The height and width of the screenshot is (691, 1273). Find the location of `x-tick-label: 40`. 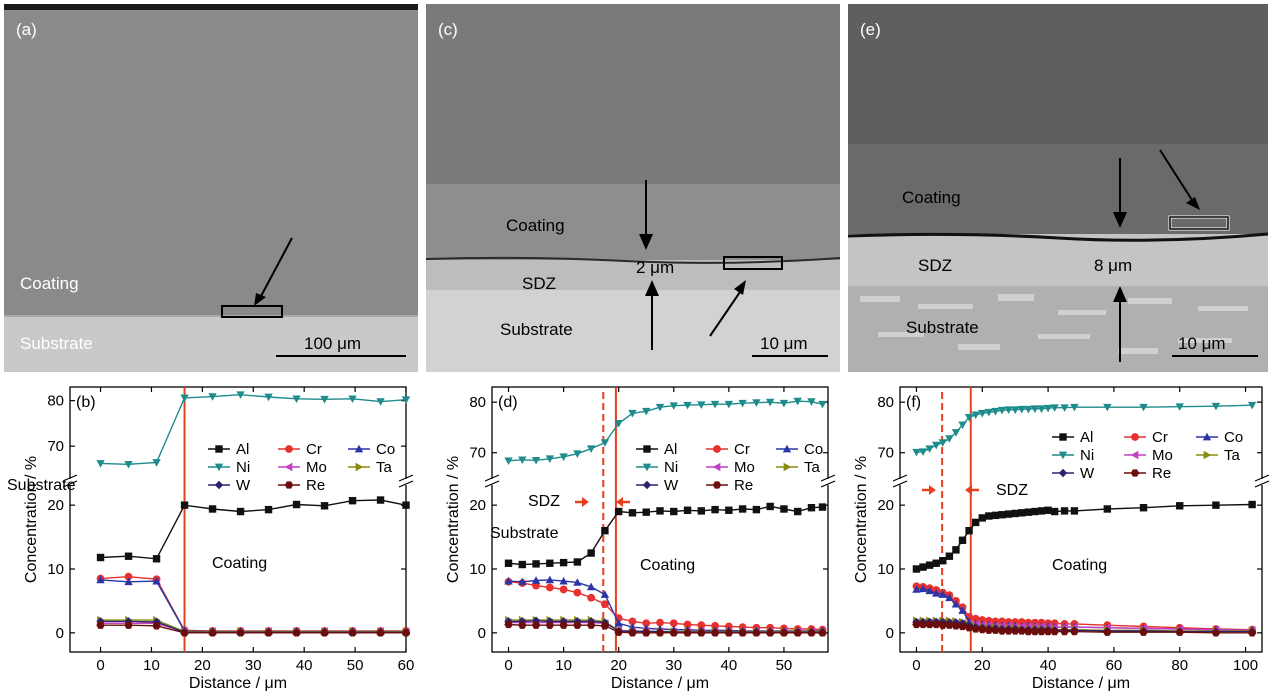

x-tick-label: 40 is located at coordinates (1048, 665).